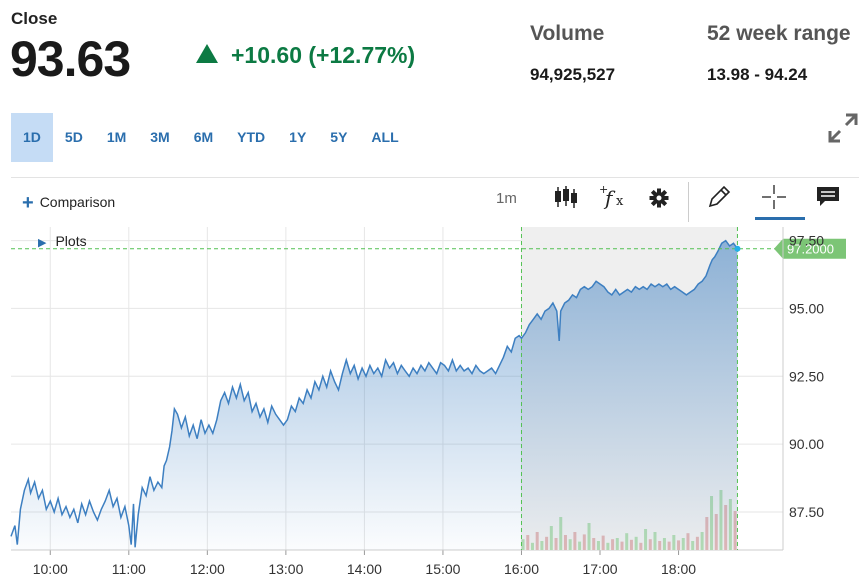 The height and width of the screenshot is (579, 861). What do you see at coordinates (364, 569) in the screenshot?
I see `x-tick-label: 14:00` at bounding box center [364, 569].